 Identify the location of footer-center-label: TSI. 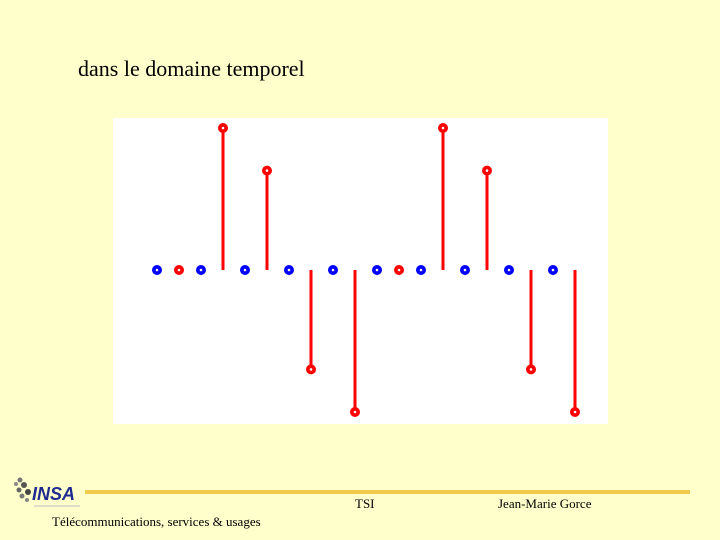
(365, 503).